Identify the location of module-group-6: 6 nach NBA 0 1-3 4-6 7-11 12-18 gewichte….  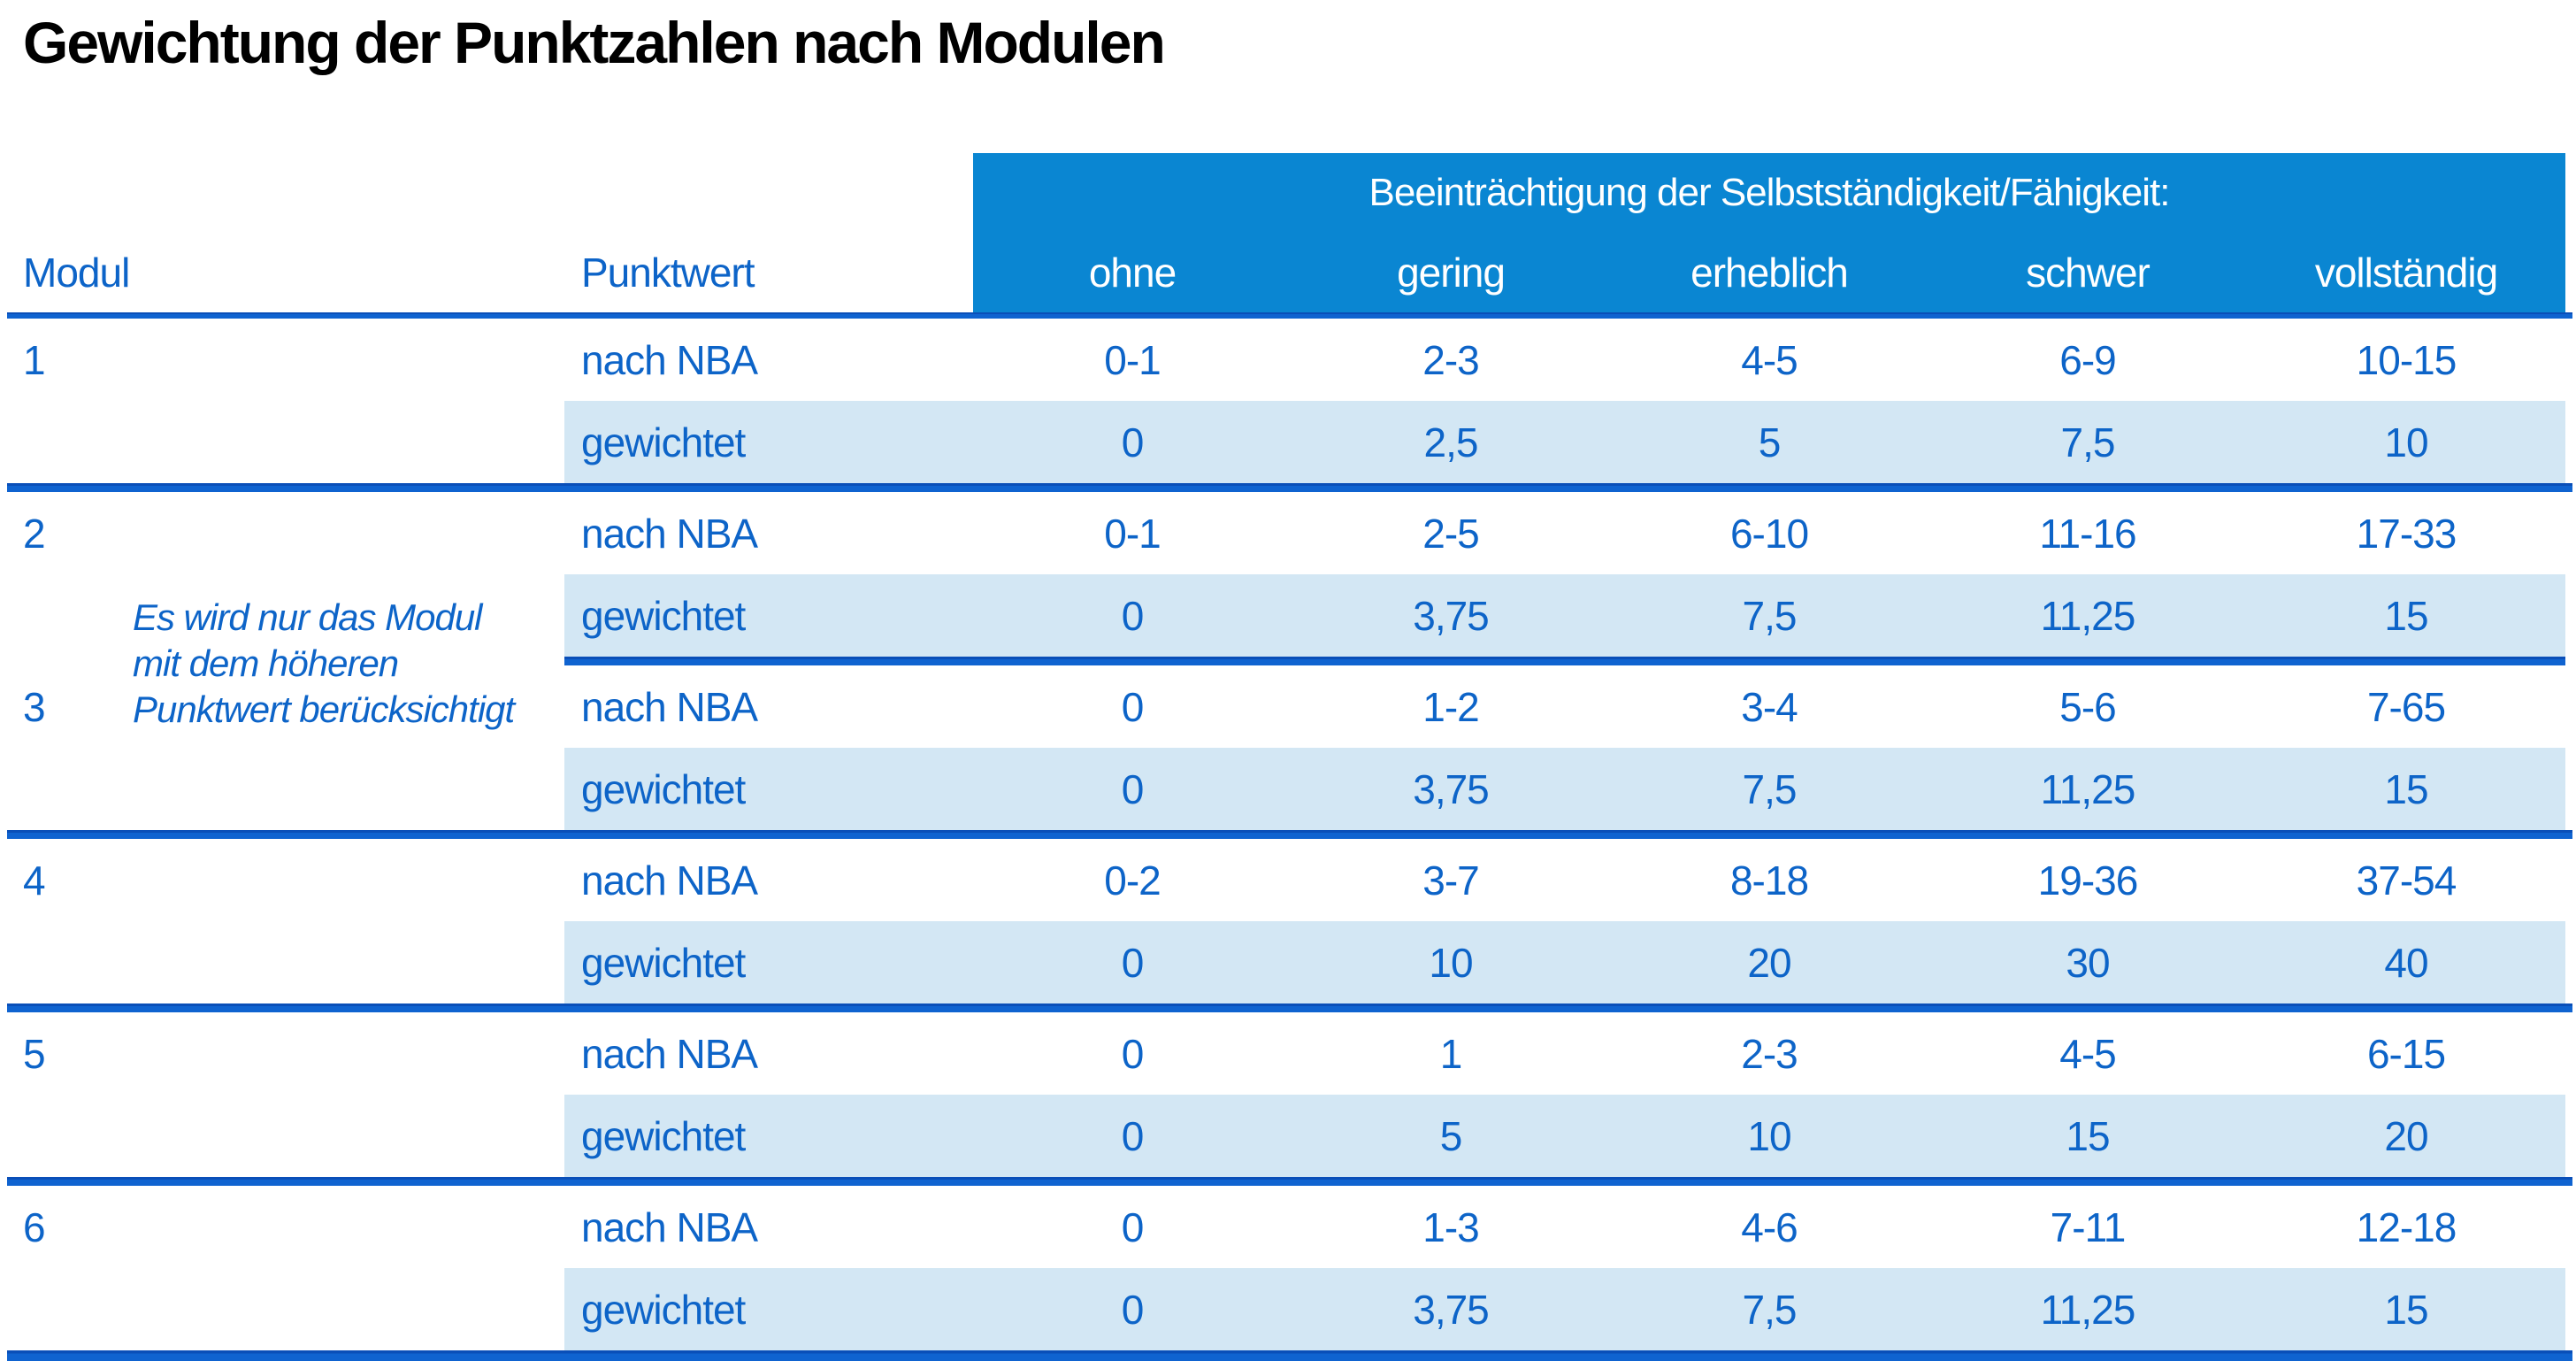
(1288, 1273).